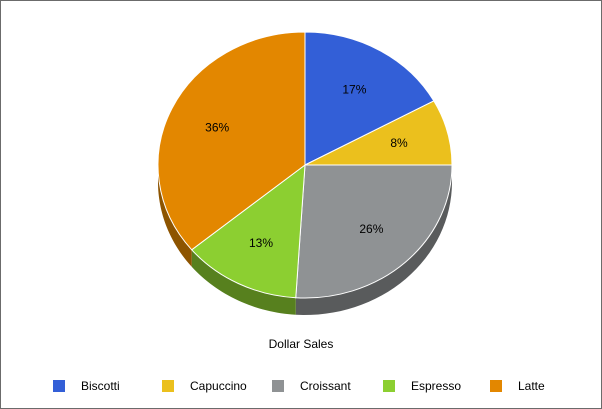 This screenshot has width=602, height=409. Describe the element at coordinates (278, 386) in the screenshot. I see `legend-swatch-croissant` at that location.